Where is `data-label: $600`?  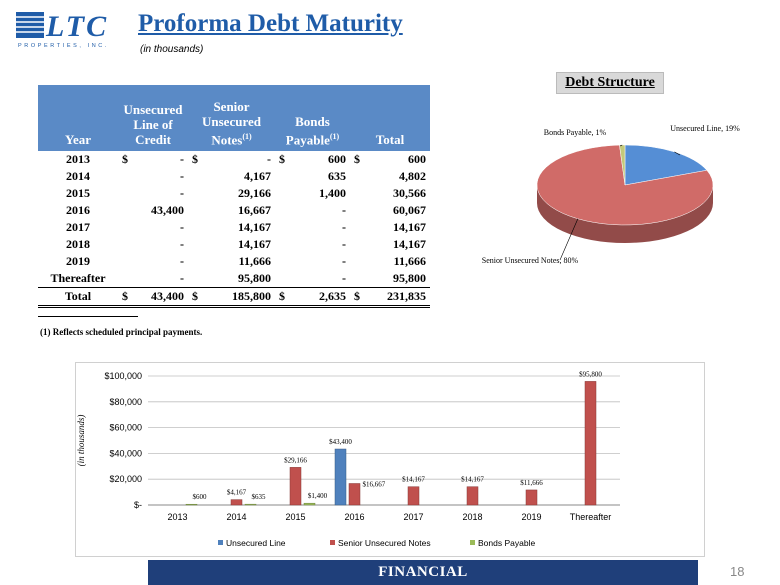 data-label: $600 is located at coordinates (200, 497).